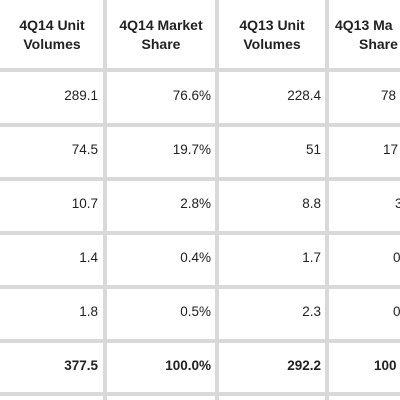 The image size is (400, 400). Describe the element at coordinates (88, 311) in the screenshot. I see `table-cell: 1.8` at that location.